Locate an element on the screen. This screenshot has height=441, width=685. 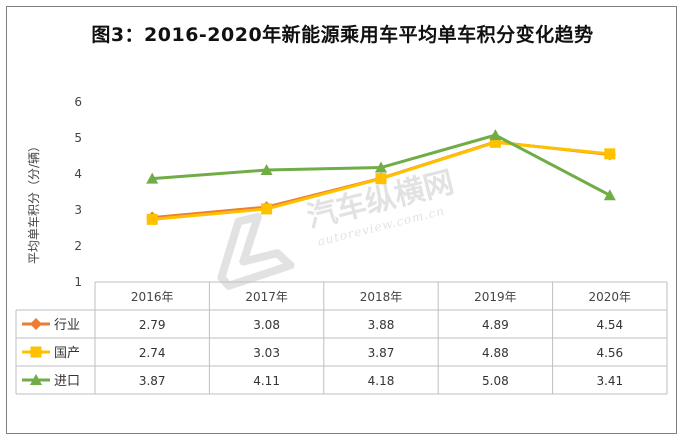
y-tick-label: 3 is located at coordinates (78, 210).